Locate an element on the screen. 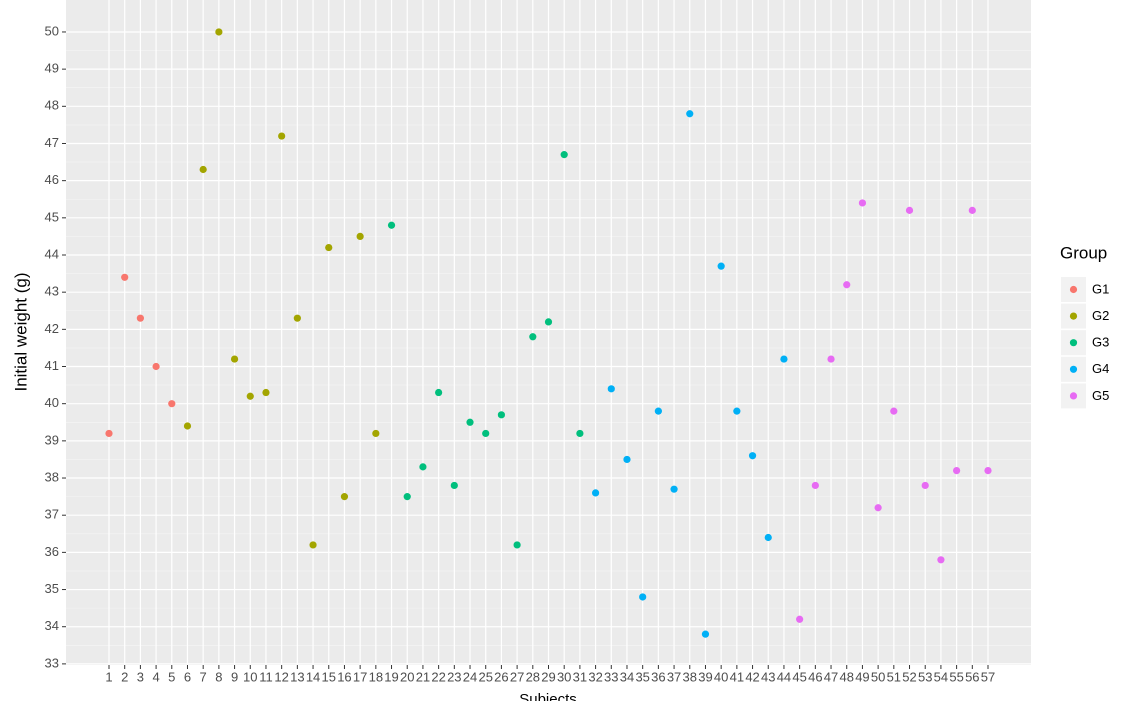 The image size is (1123, 701). y-tick-label: 40 is located at coordinates (52, 402).